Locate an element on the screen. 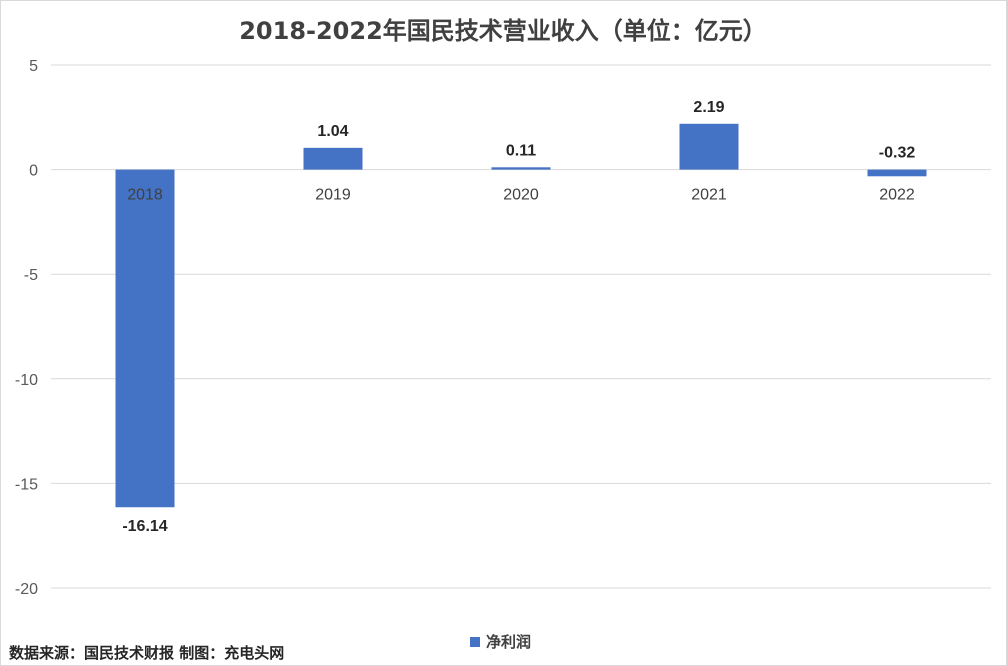 Image resolution: width=1007 pixels, height=666 pixels. y-axis-ticks: 5 0 -5 -10 -15 -20 is located at coordinates (26, 328).